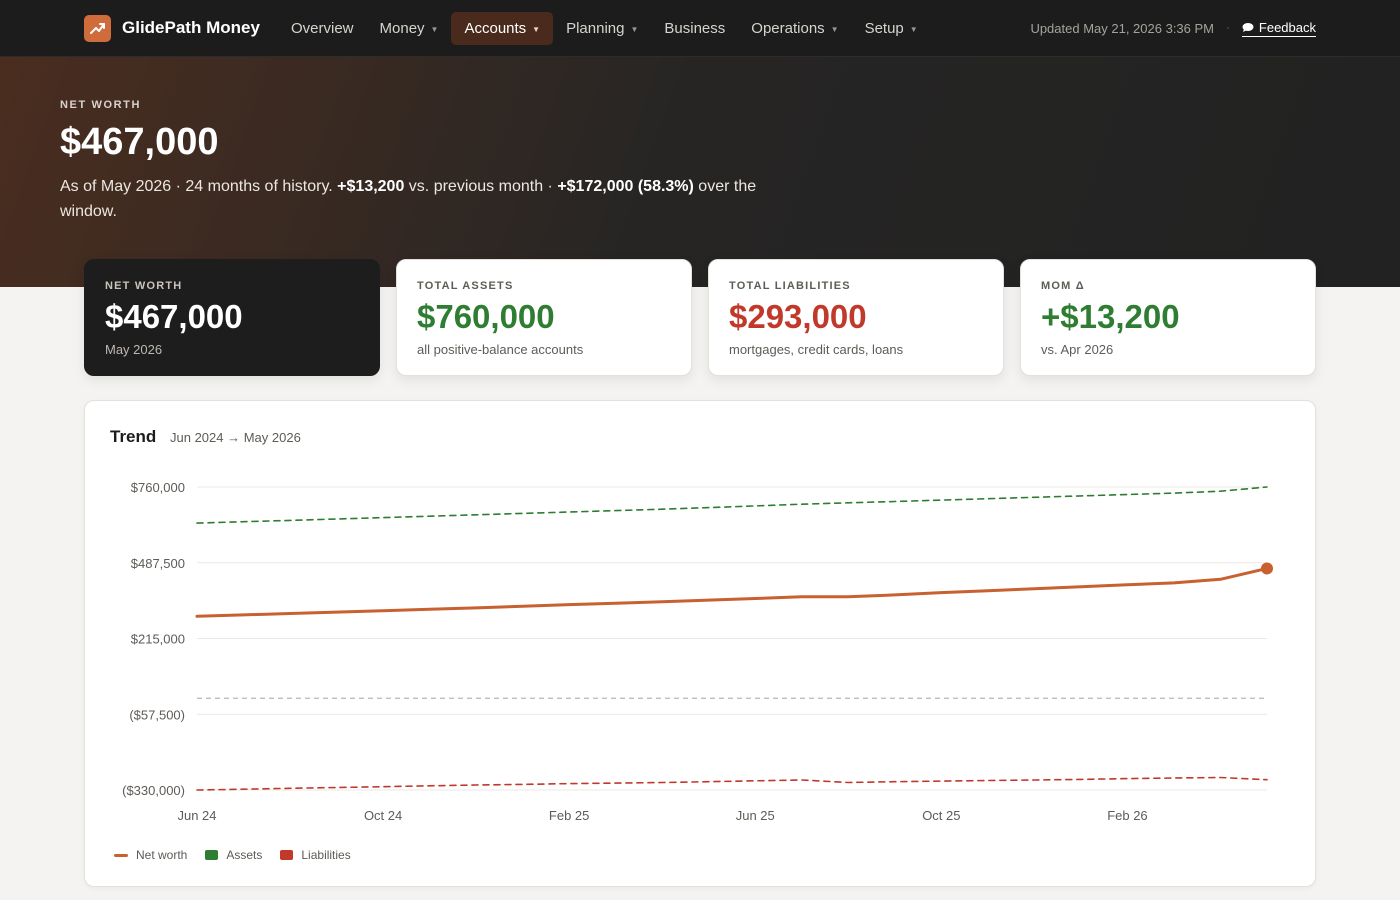 Image resolution: width=1400 pixels, height=900 pixels. I want to click on kpi-note: all positive-balance accounts, so click(500, 349).